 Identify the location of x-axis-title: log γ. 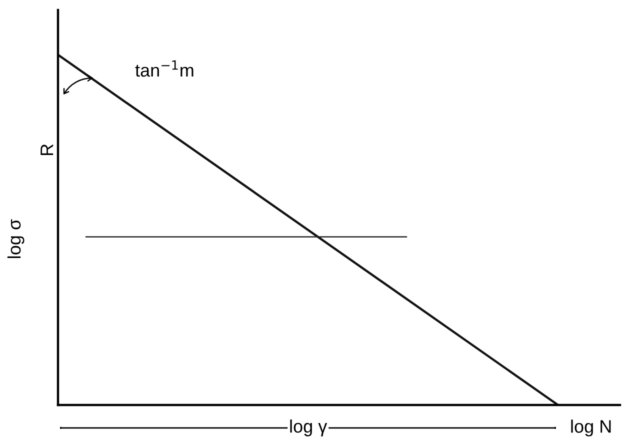
(309, 427).